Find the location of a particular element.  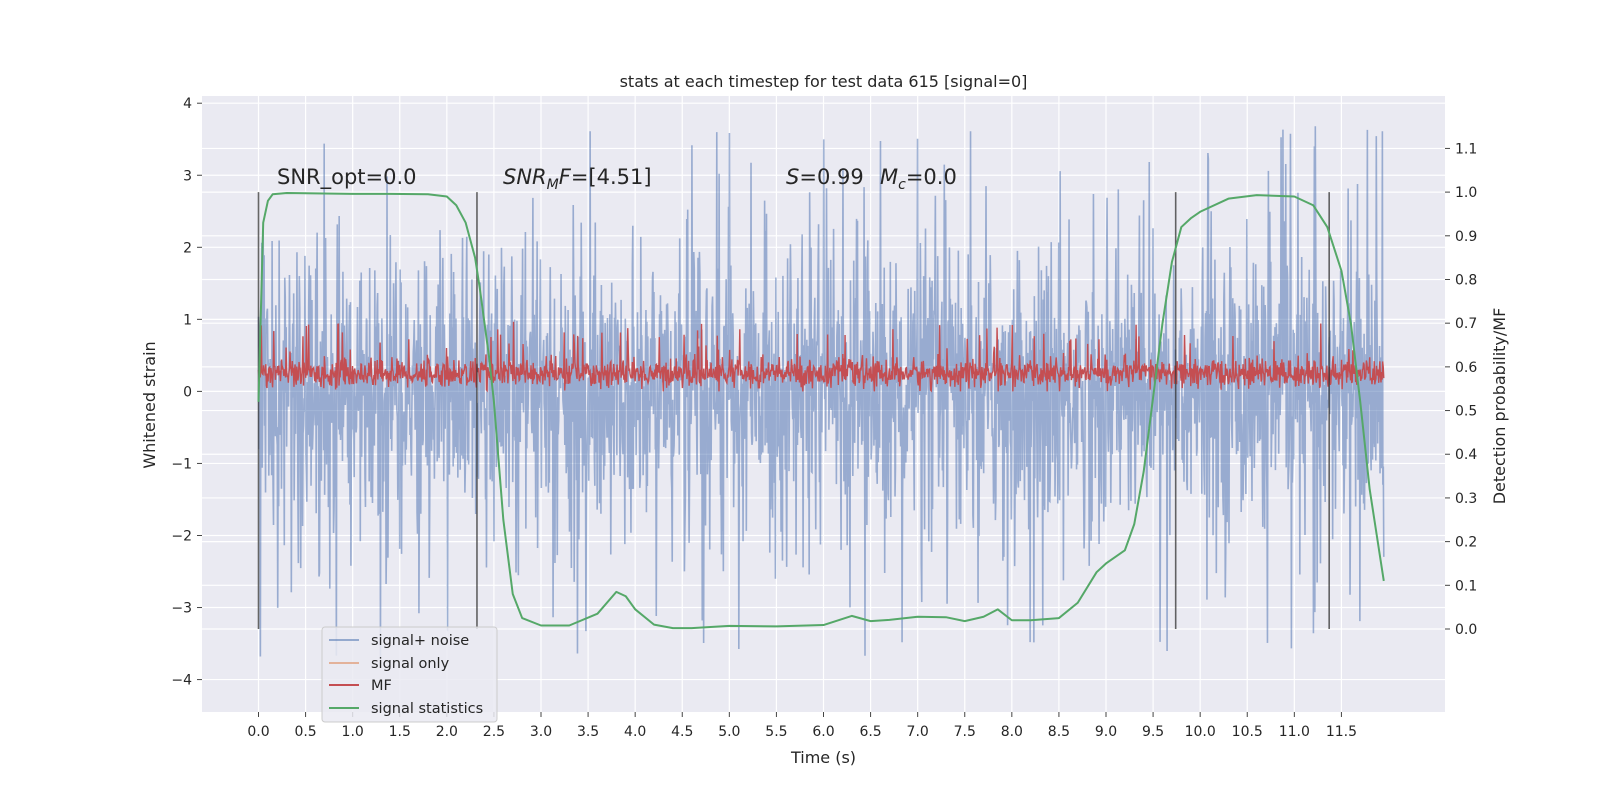

y2-tick-label: 0.7 is located at coordinates (1466, 324).